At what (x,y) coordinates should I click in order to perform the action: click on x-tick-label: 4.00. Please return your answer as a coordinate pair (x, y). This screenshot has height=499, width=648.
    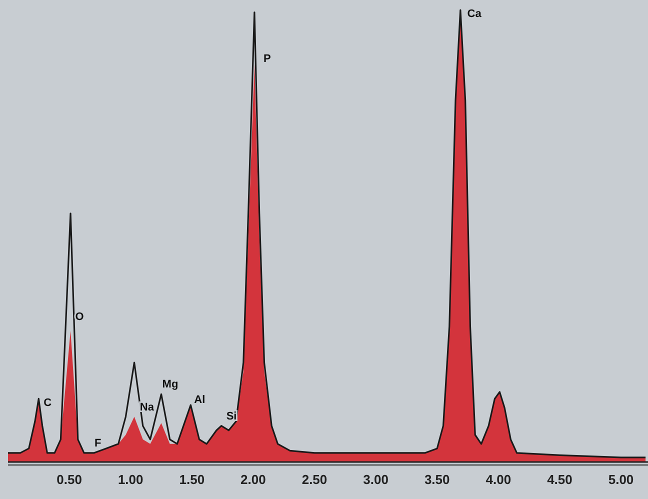
    Looking at the image, I should click on (499, 479).